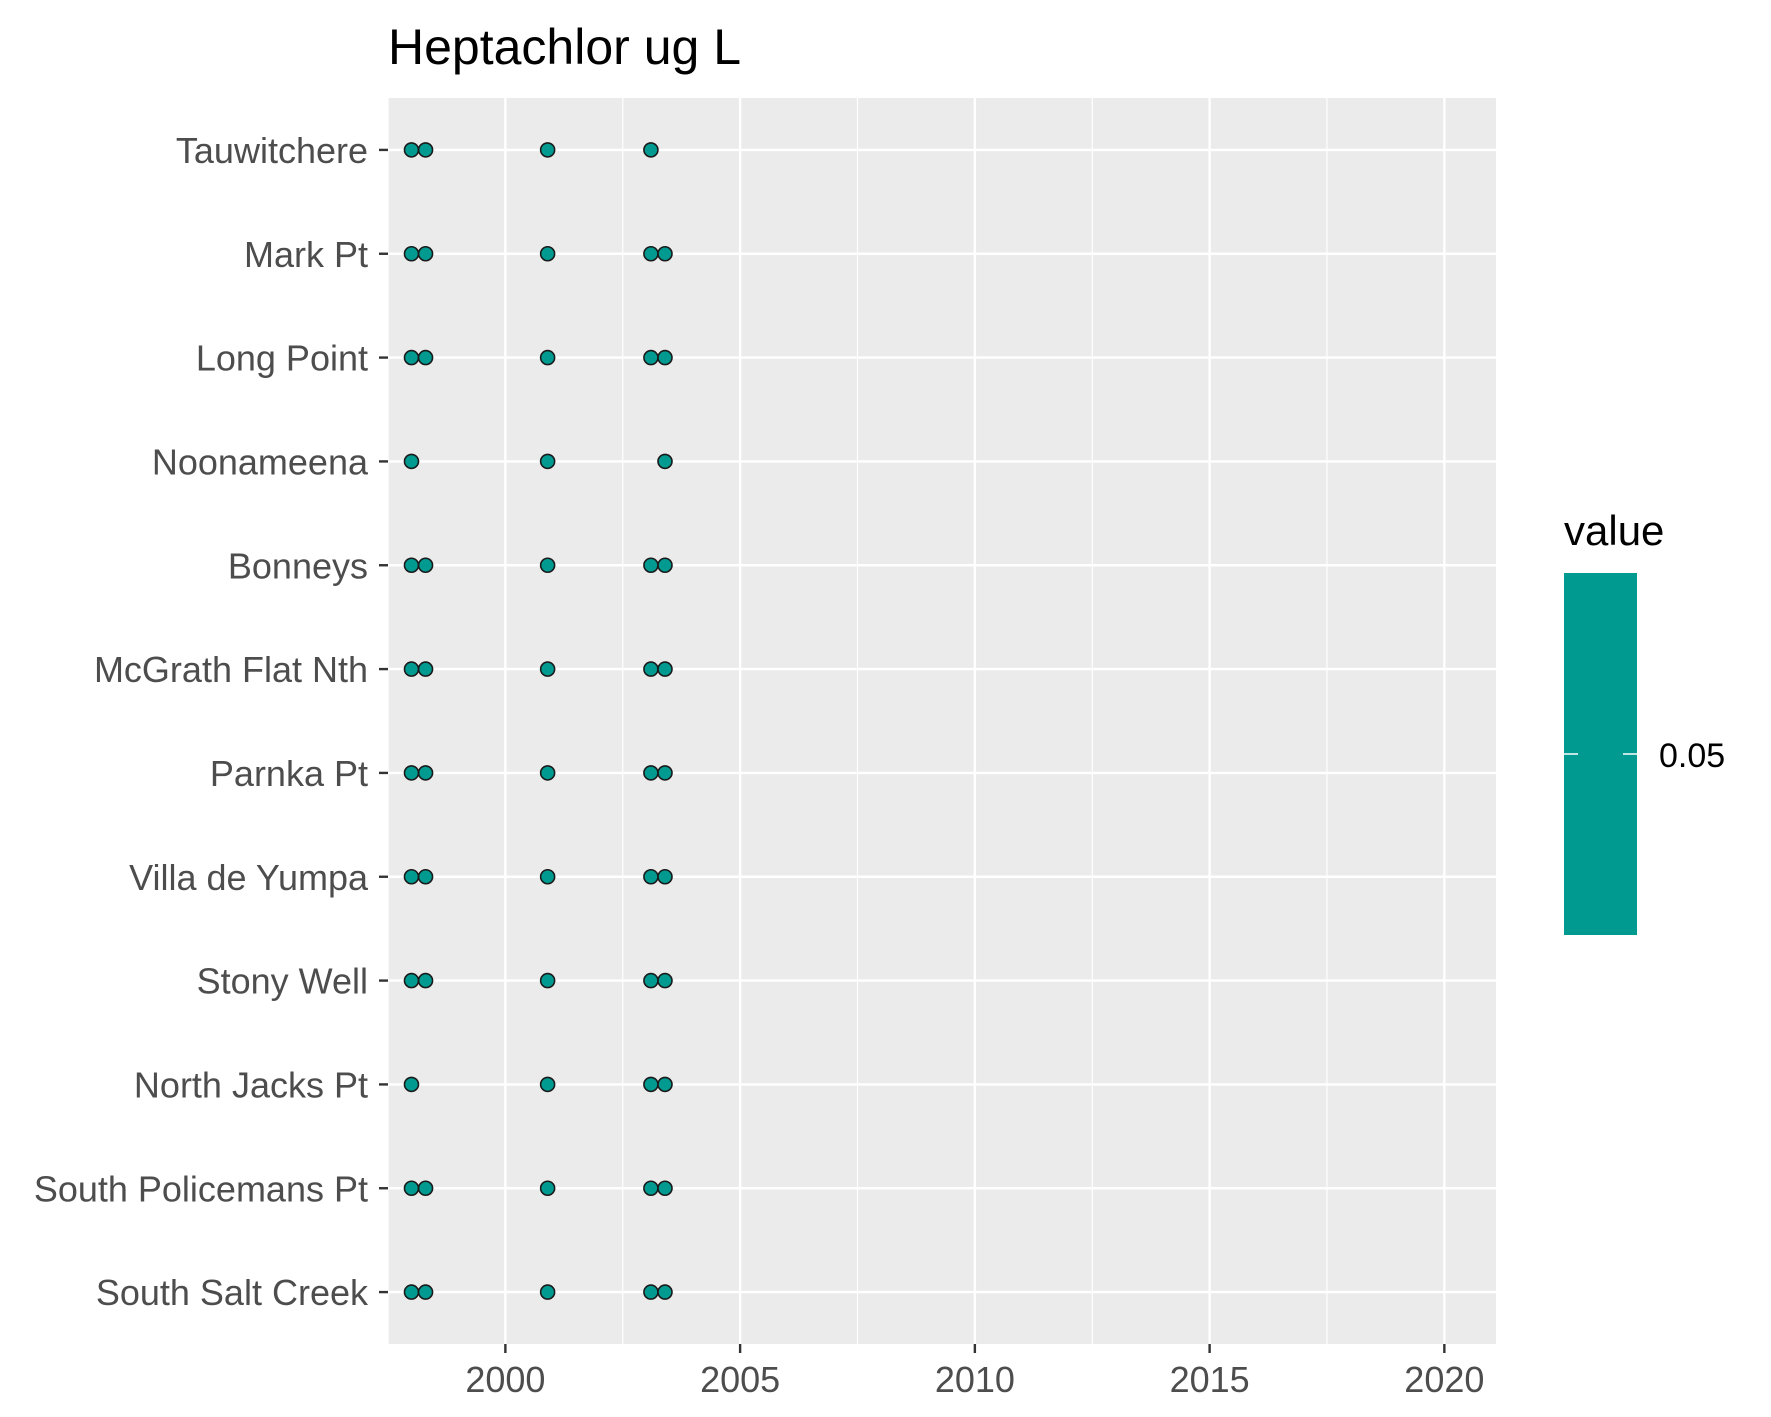  Describe the element at coordinates (272, 150) in the screenshot. I see `y-tick-label: Tauwitchere` at that location.